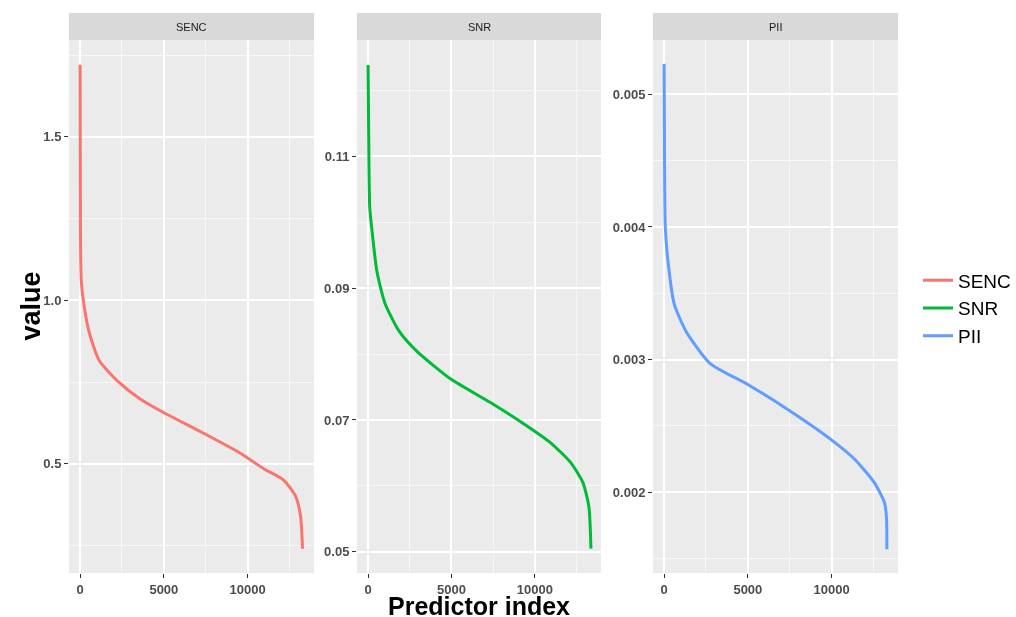 Image resolution: width=1016 pixels, height=617 pixels. Describe the element at coordinates (629, 227) in the screenshot. I see `y-tick-label: 0.004` at that location.